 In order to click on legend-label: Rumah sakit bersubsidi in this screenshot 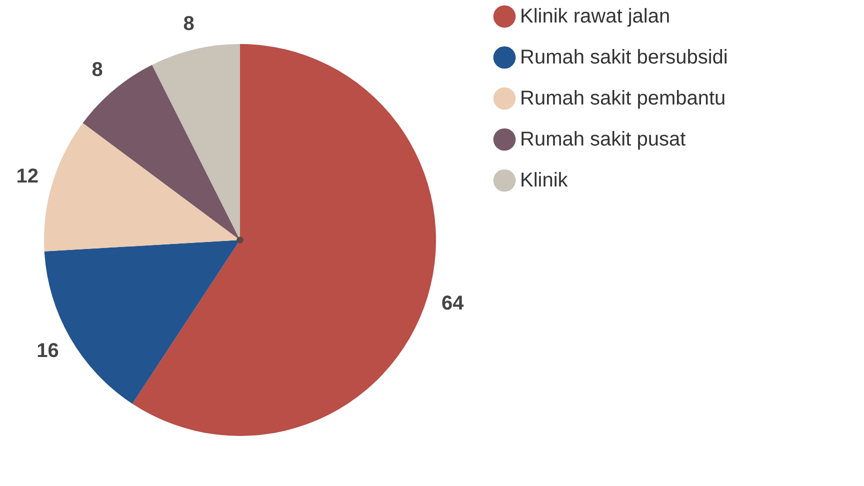, I will do `click(624, 57)`.